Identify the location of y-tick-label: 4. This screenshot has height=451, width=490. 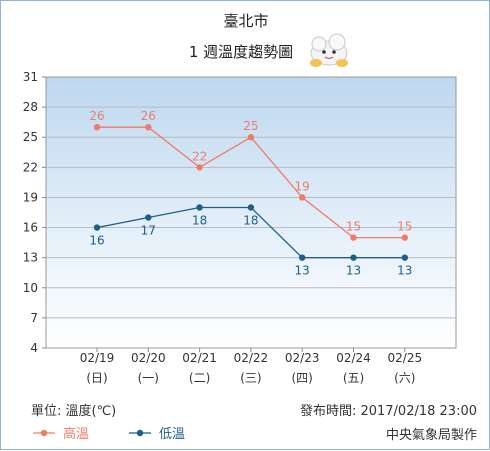
(34, 348).